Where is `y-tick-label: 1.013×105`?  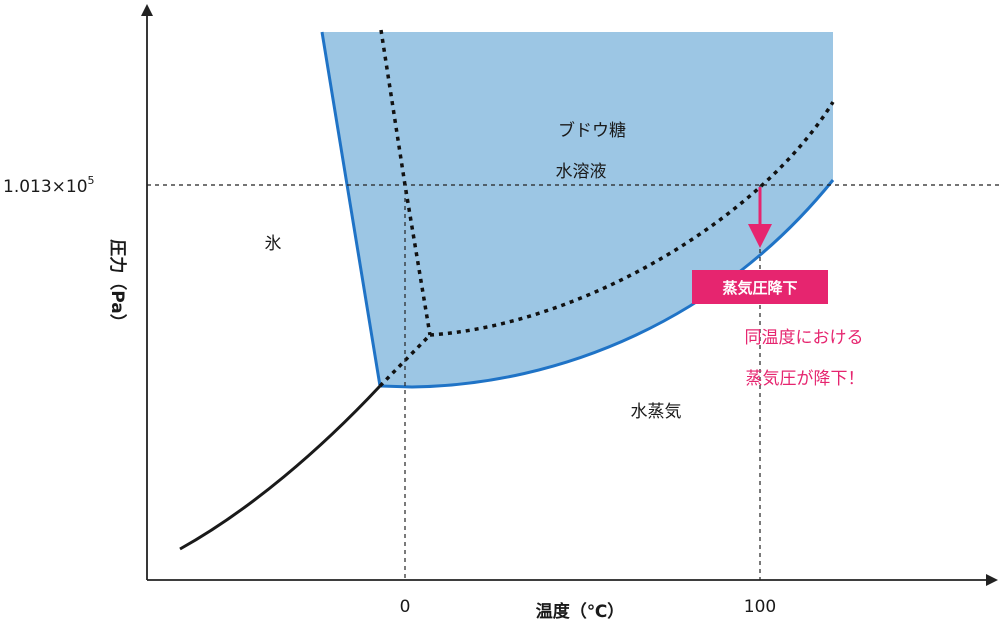 y-tick-label: 1.013×105 is located at coordinates (49, 185).